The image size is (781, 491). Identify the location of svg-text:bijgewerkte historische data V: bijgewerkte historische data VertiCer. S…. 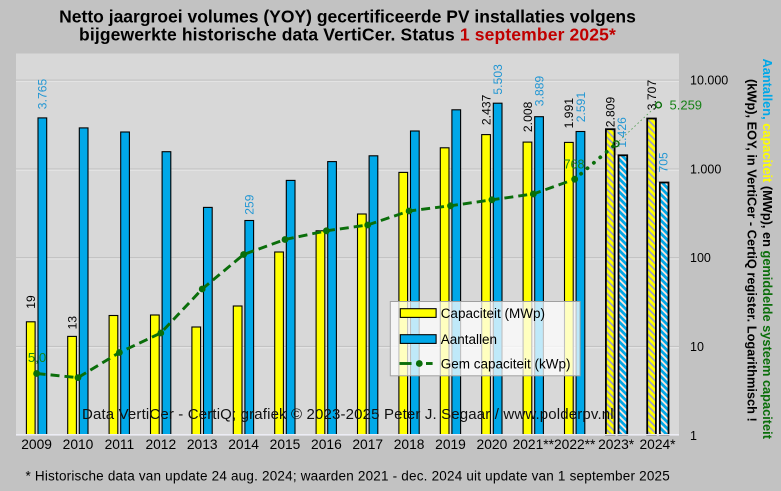
(347, 35).